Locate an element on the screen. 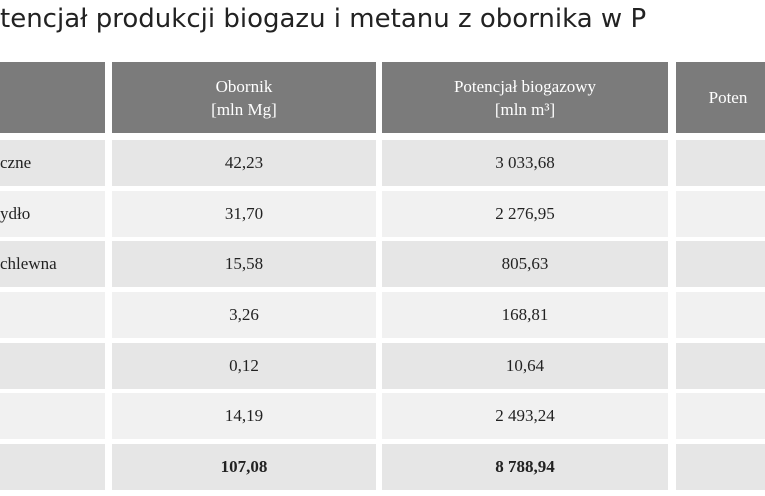 Image resolution: width=765 pixels, height=496 pixels. row-label: czne is located at coordinates (52, 163).